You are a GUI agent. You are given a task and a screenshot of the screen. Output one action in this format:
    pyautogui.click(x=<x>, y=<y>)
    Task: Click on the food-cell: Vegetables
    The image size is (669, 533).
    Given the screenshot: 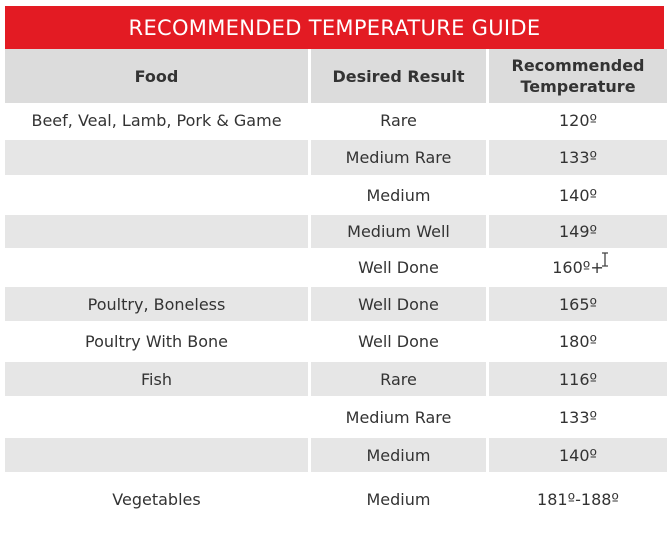 What is the action you would take?
    pyautogui.click(x=156, y=501)
    